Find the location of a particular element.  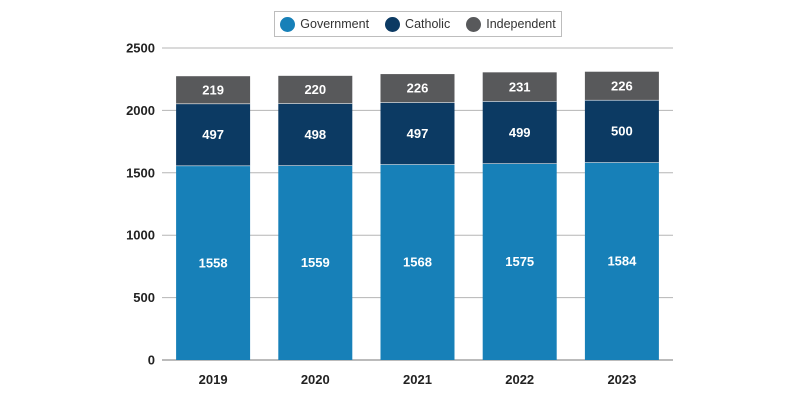

y-tick-label: 0 is located at coordinates (151, 360).